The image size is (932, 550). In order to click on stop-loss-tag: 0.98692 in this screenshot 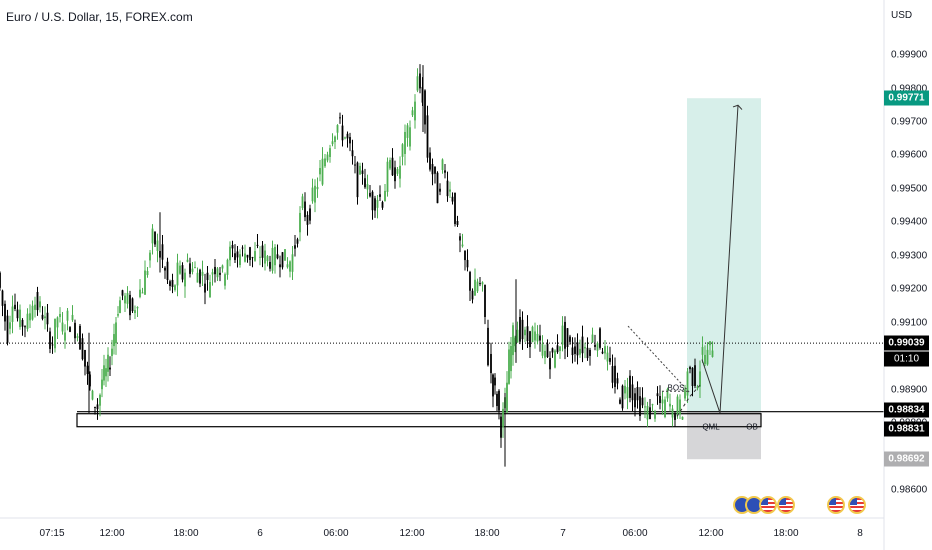, I will do `click(906, 459)`.